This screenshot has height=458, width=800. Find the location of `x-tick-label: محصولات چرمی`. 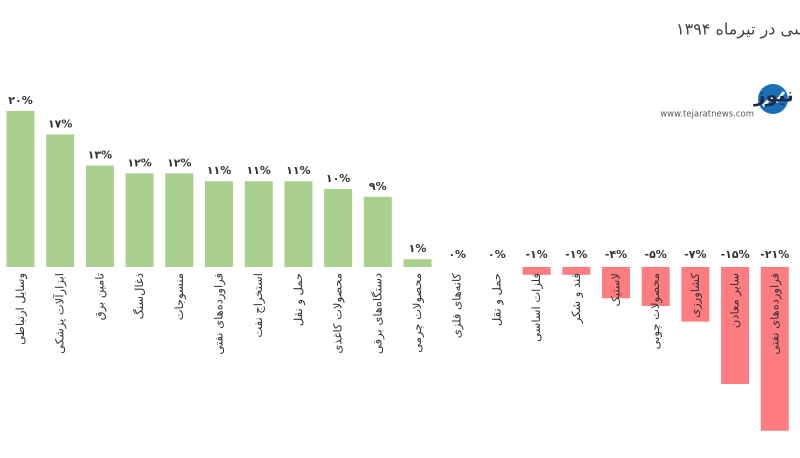

x-tick-label: محصولات چرمی is located at coordinates (417, 313).